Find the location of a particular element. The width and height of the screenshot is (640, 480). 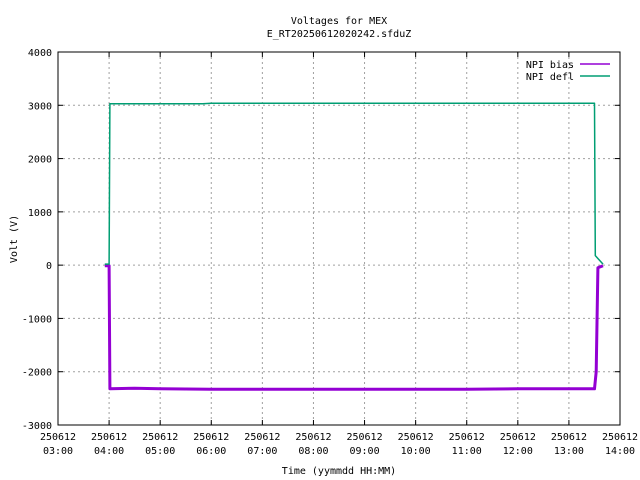

y-tick-label: 3000 is located at coordinates (40, 106).